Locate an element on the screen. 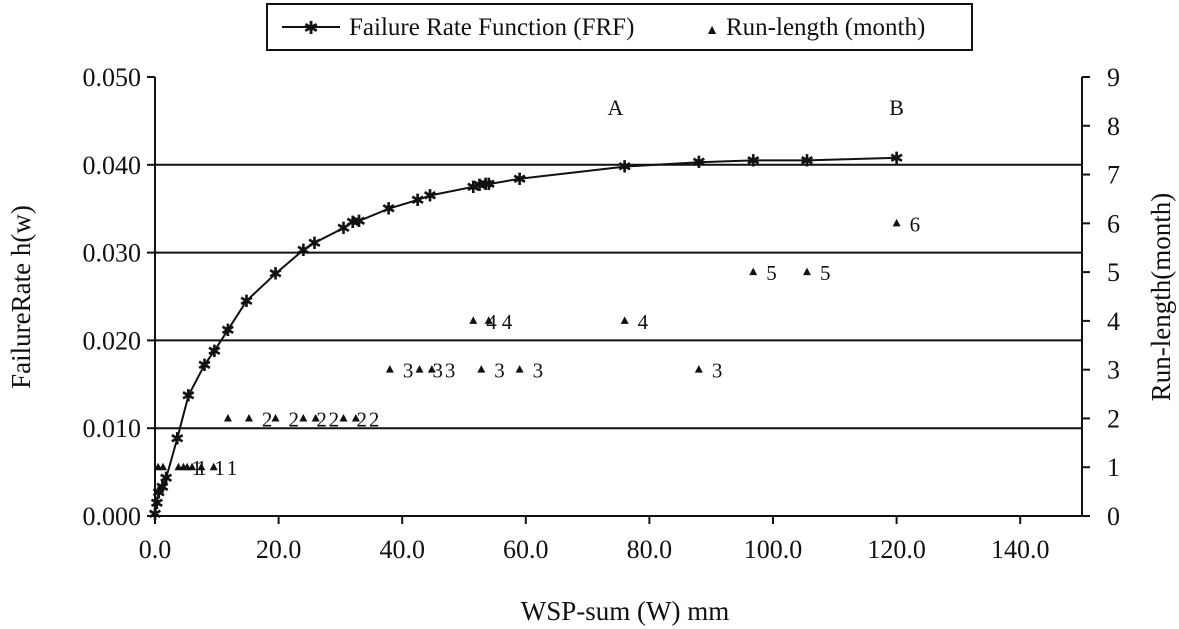 This screenshot has width=1179, height=629. y-tick-label: 0.000 is located at coordinates (112, 516).